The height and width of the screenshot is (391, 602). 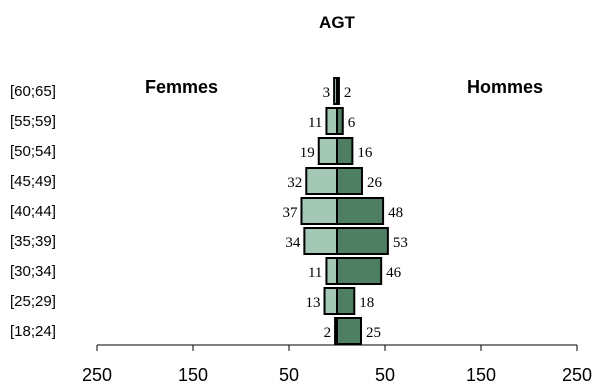 I want to click on femmes-data-label: 3, so click(x=327, y=93).